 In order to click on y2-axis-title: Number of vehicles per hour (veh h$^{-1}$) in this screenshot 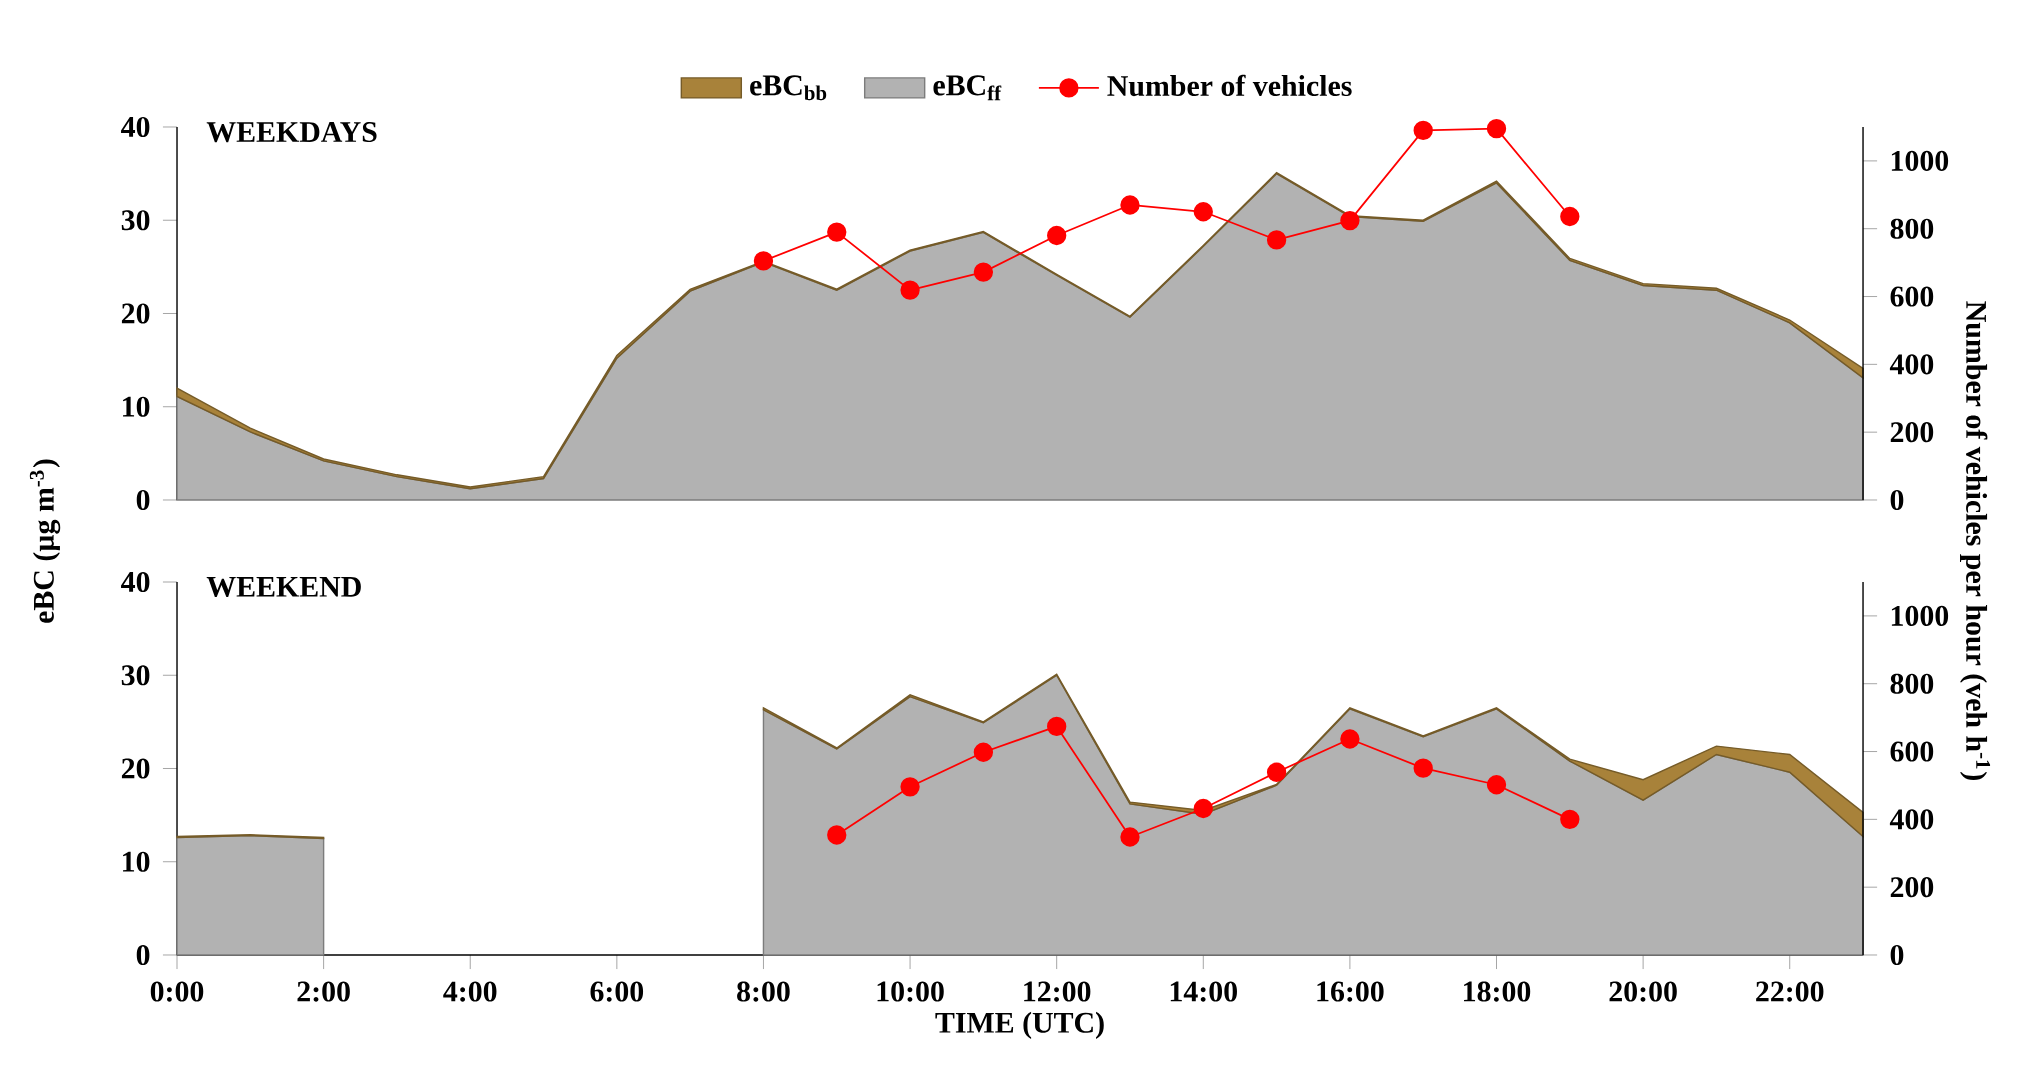, I will do `click(1975, 540)`.